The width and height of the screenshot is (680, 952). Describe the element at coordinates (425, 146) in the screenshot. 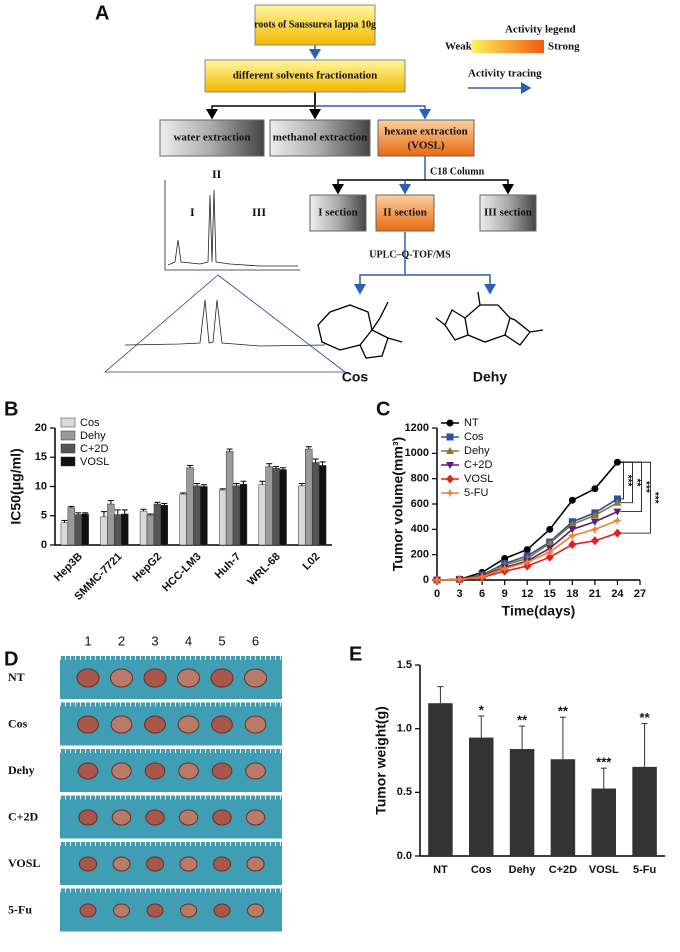

I see `node-label: (VOSL)` at that location.